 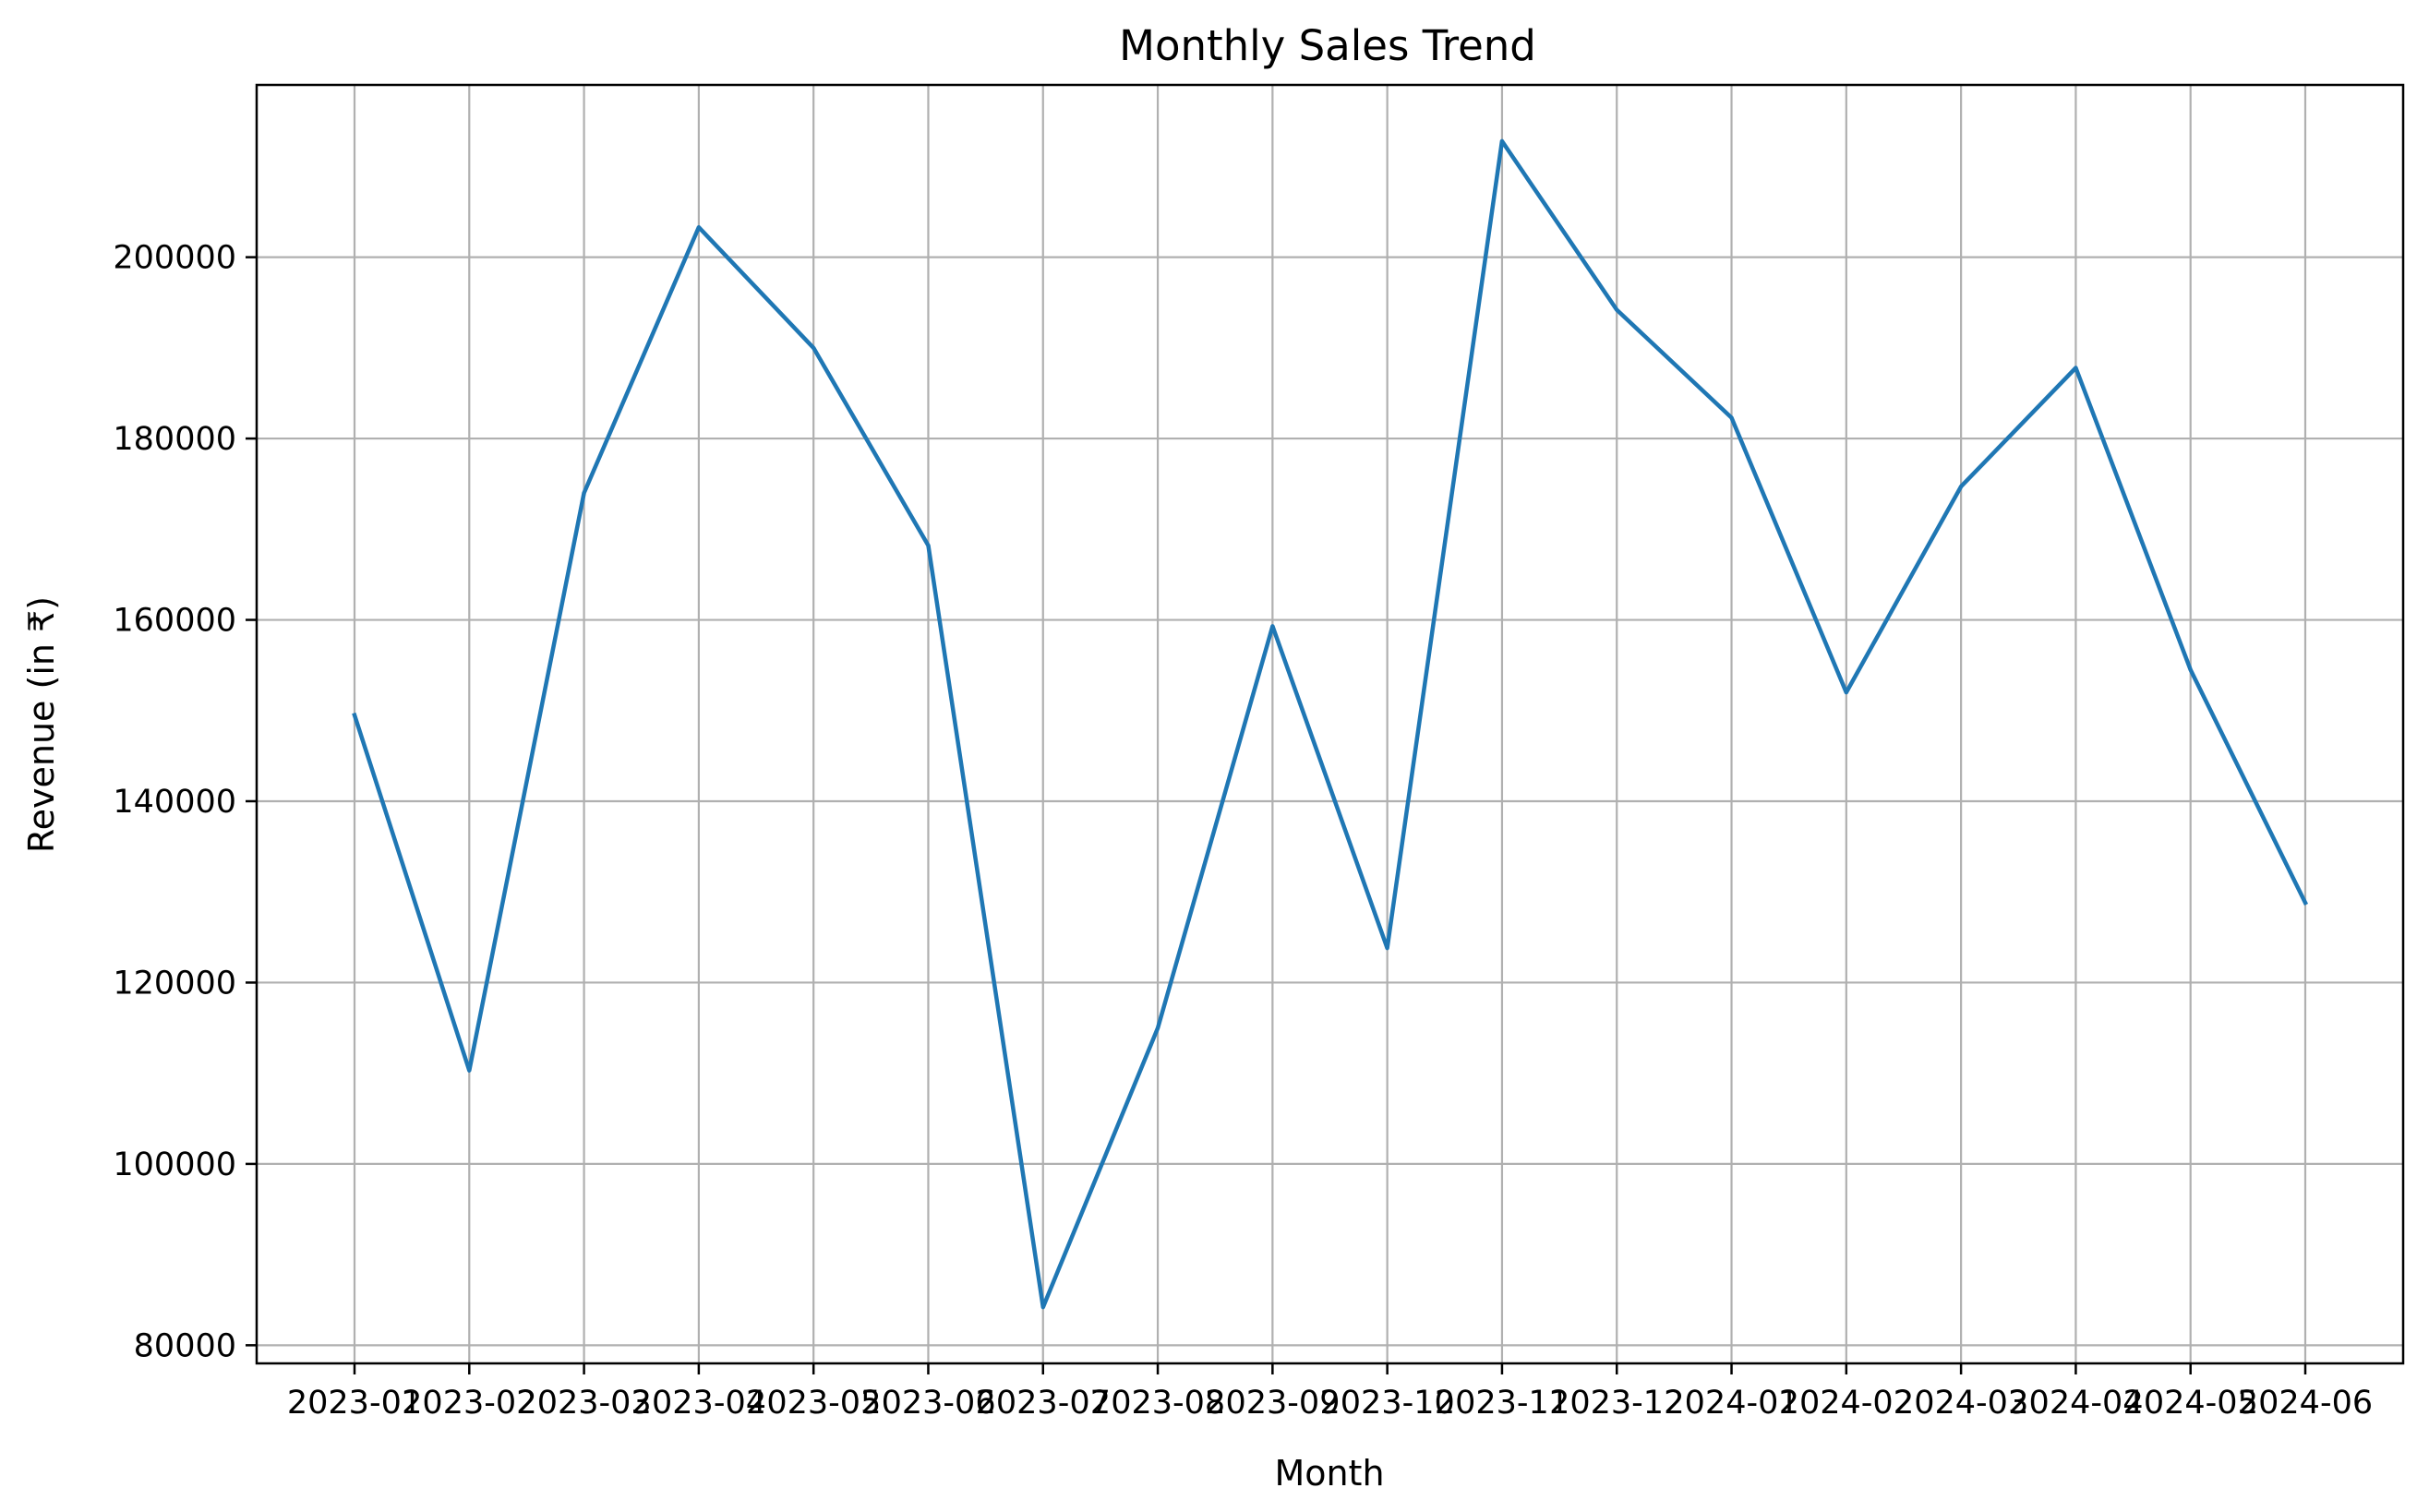 What do you see at coordinates (1329, 1473) in the screenshot?
I see `x-axis-label: Month` at bounding box center [1329, 1473].